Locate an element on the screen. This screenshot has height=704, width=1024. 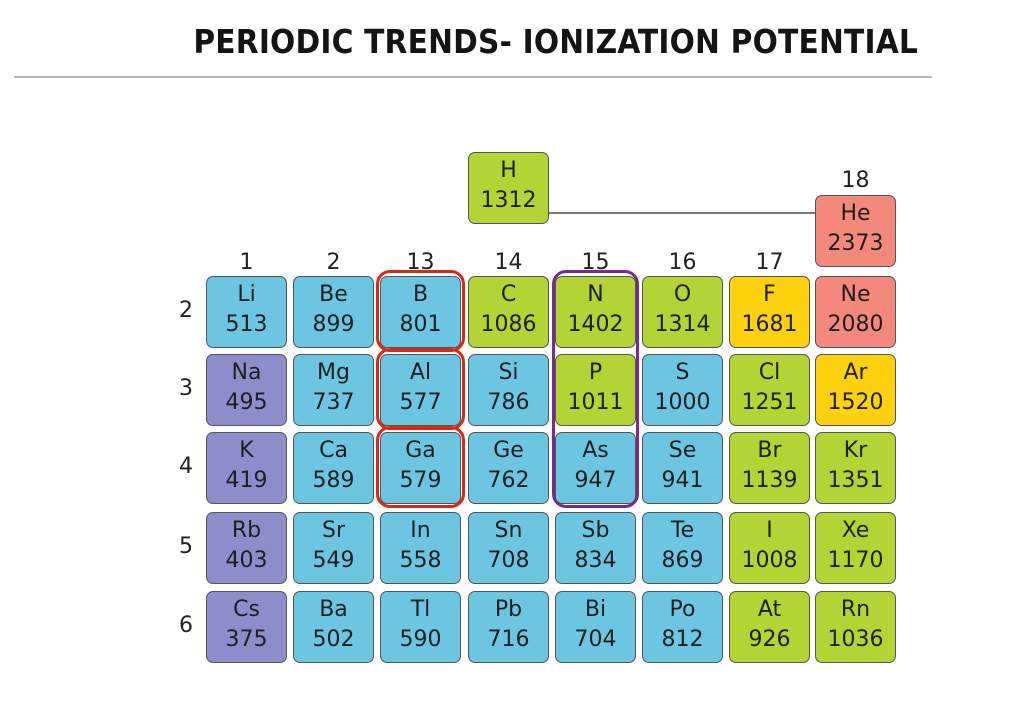
element-cell-p: P 1011 is located at coordinates (595, 390).